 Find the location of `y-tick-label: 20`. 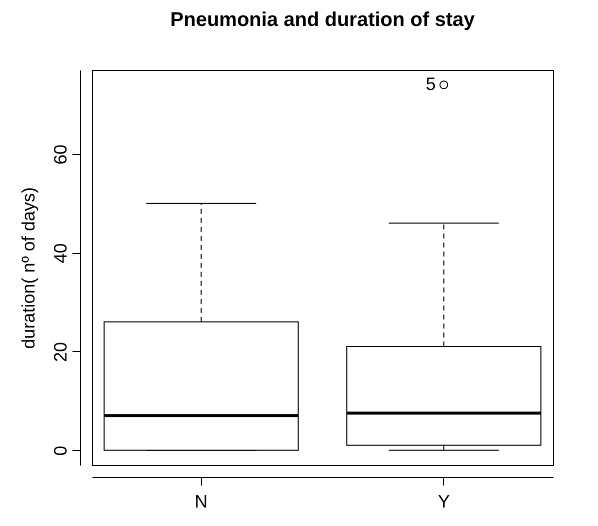

y-tick-label: 20 is located at coordinates (60, 352).